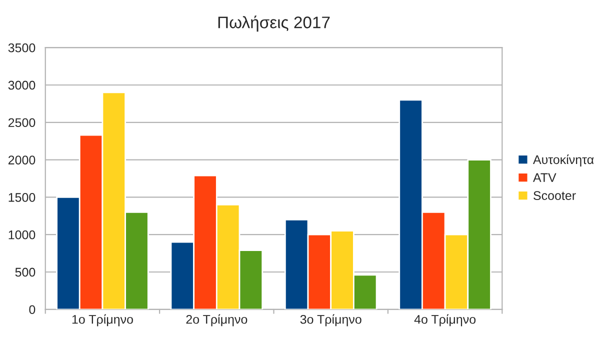 The height and width of the screenshot is (340, 605). What do you see at coordinates (274, 24) in the screenshot?
I see `chart-title: Πωλήσεις 2017` at bounding box center [274, 24].